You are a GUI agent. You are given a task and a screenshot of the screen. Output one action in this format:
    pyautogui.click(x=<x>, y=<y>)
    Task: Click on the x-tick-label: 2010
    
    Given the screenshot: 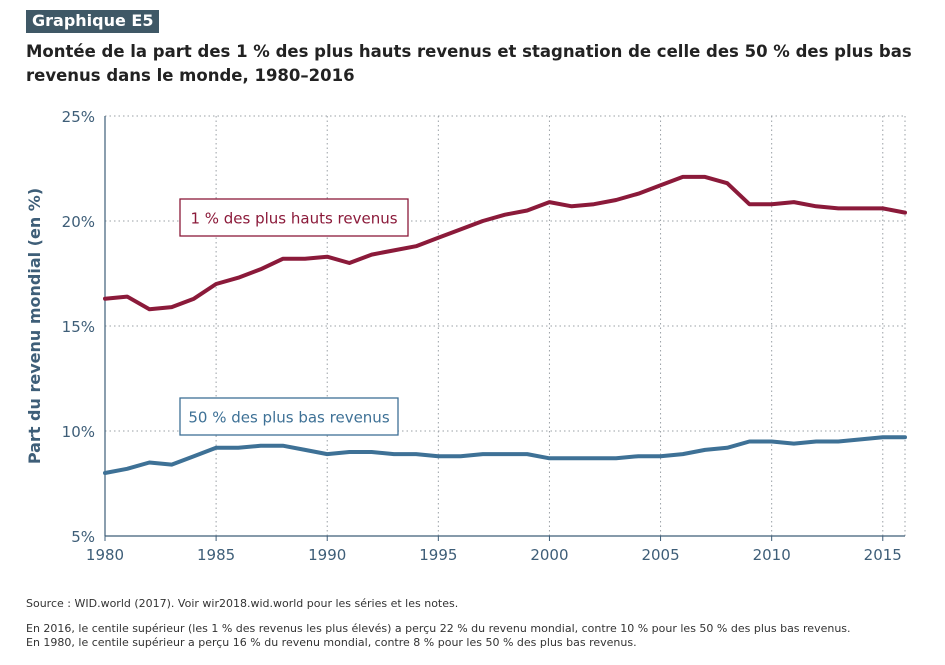 What is the action you would take?
    pyautogui.click(x=772, y=555)
    